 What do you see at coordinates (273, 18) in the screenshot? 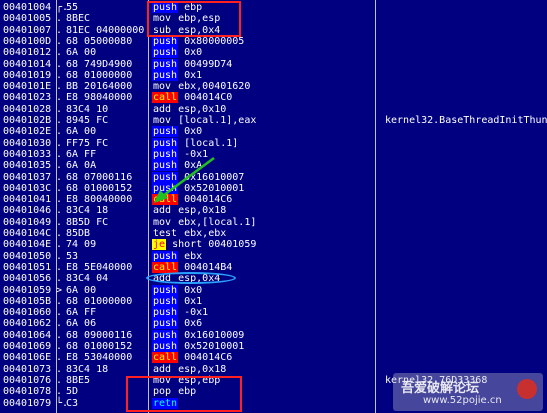
I see `instruction-row: 00401005. 8BEC mov ebp,esp` at bounding box center [273, 18].